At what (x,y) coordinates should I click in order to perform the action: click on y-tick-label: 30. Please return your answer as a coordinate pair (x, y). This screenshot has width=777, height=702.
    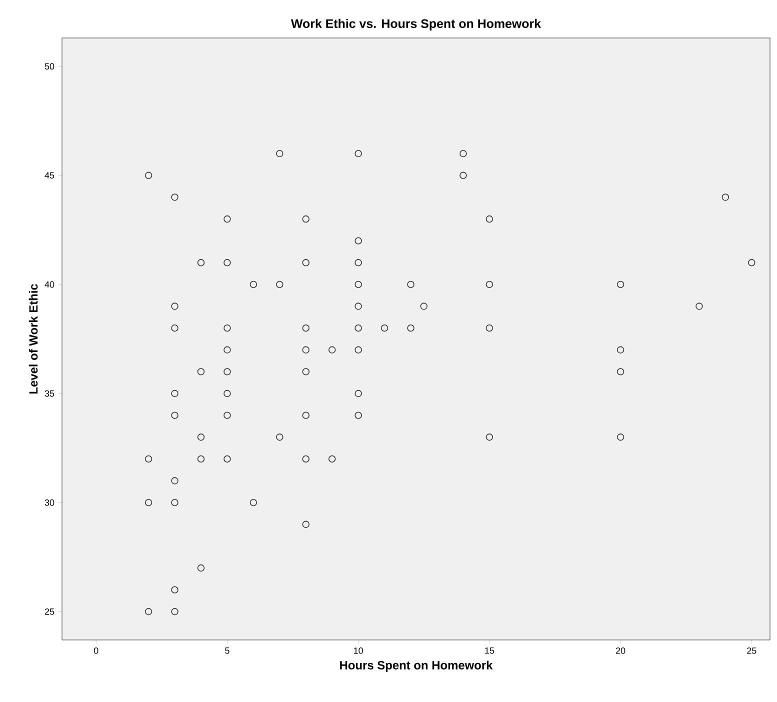
    Looking at the image, I should click on (49, 502).